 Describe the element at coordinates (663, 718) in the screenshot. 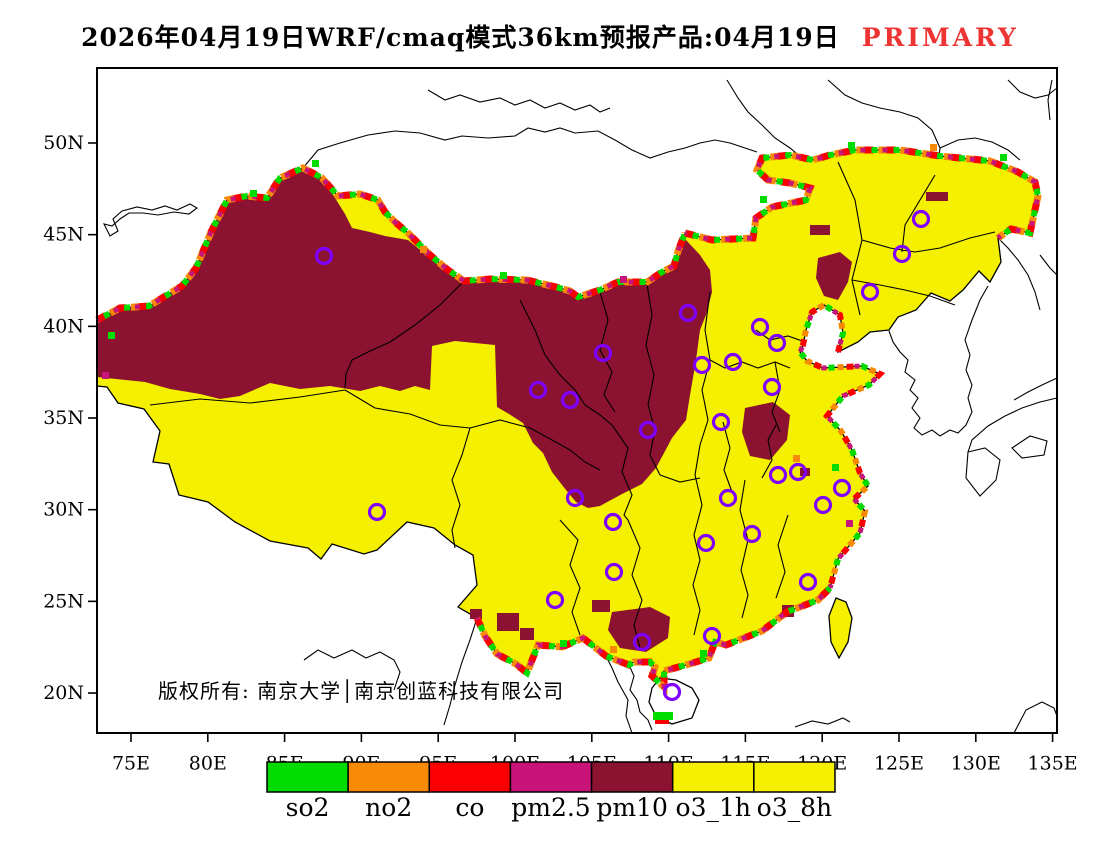

I see `hainan-south-cells` at that location.